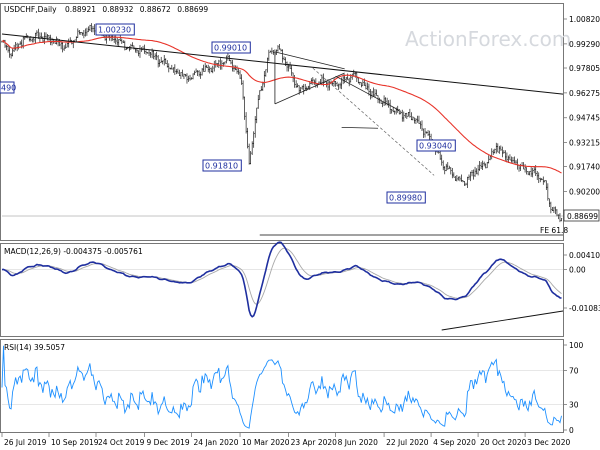 The height and width of the screenshot is (450, 600). I want to click on price-title: USDCHF,Daily, so click(30, 9).